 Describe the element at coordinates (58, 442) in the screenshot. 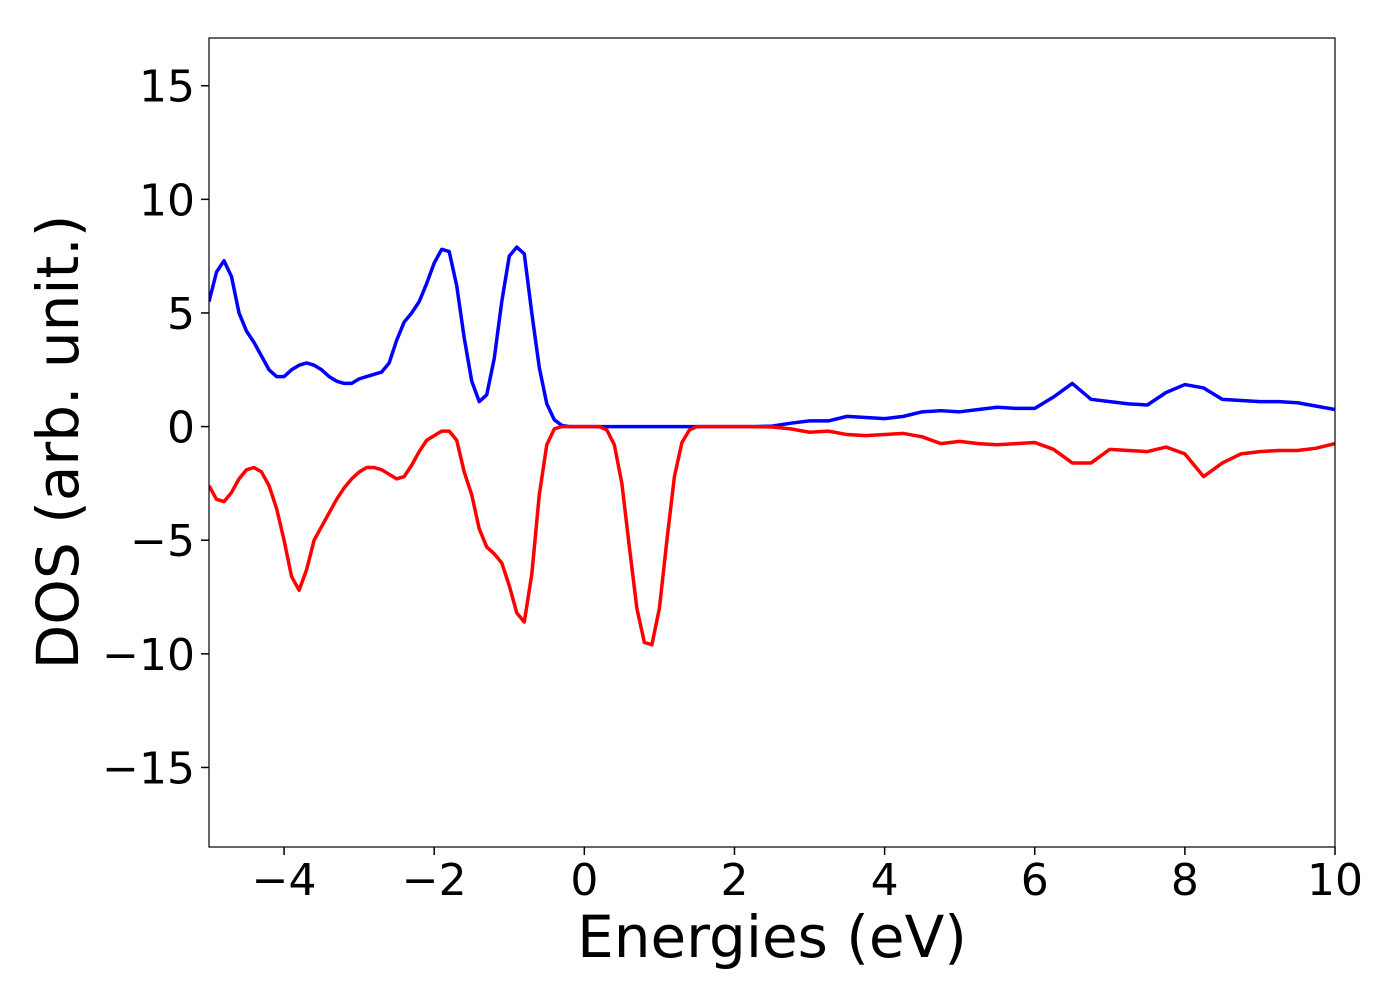

I see `y-axis-label: DOS (arb. unit.)` at that location.